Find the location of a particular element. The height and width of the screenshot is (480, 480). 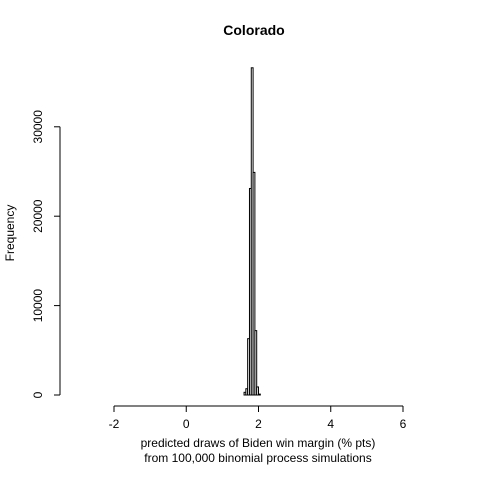

y-tick-label: 0 is located at coordinates (38, 394).